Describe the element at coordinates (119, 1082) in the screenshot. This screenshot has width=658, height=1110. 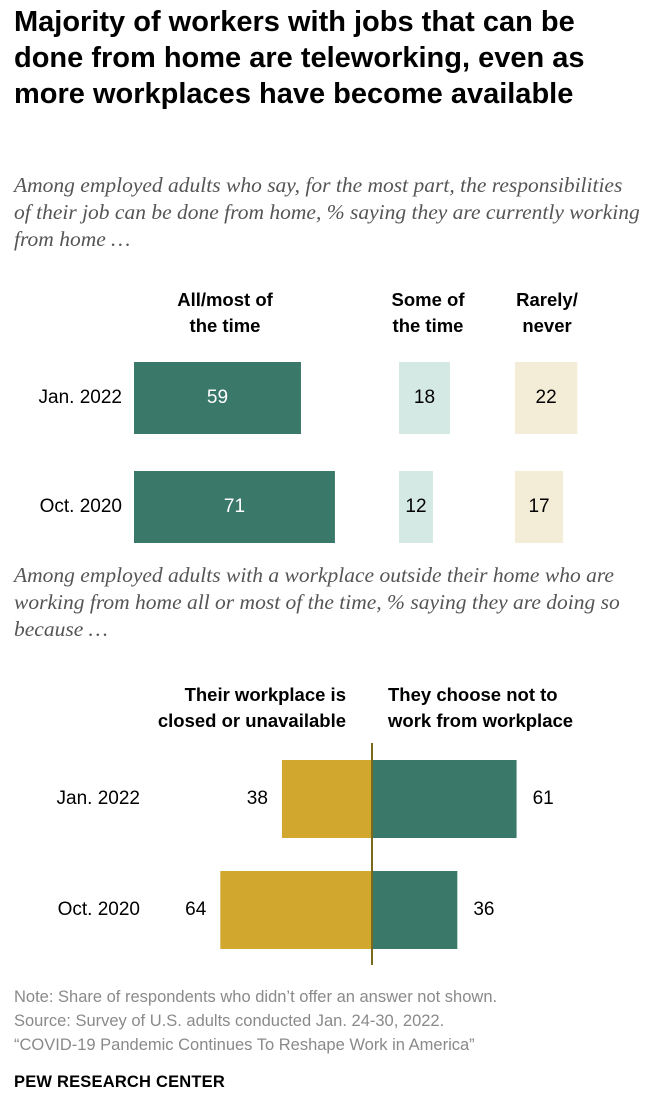
I see `brand-logo-text: PEW RESEARCH CENTER` at that location.